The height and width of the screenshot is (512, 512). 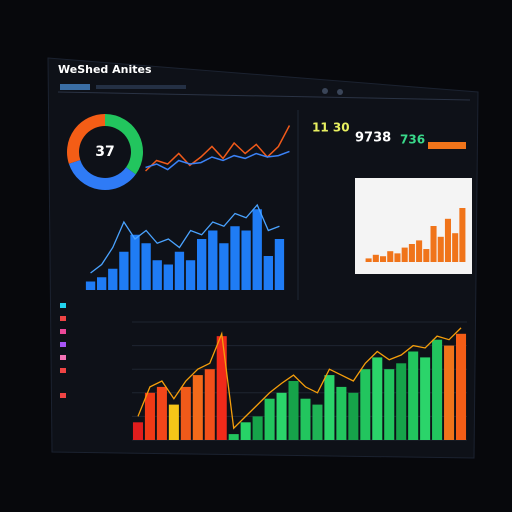 What do you see at coordinates (331, 128) in the screenshot?
I see `kpi-value: 11 30` at bounding box center [331, 128].